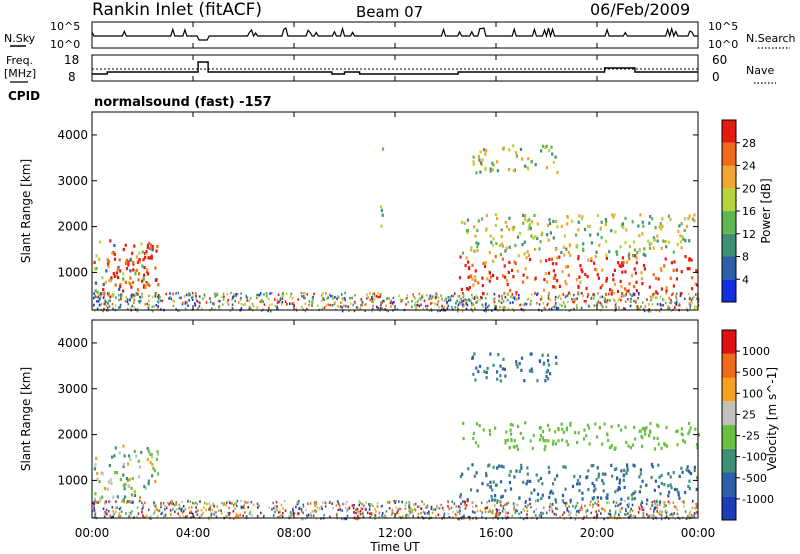  Describe the element at coordinates (72, 435) in the screenshot. I see `y-tick-label: 2000` at that location.